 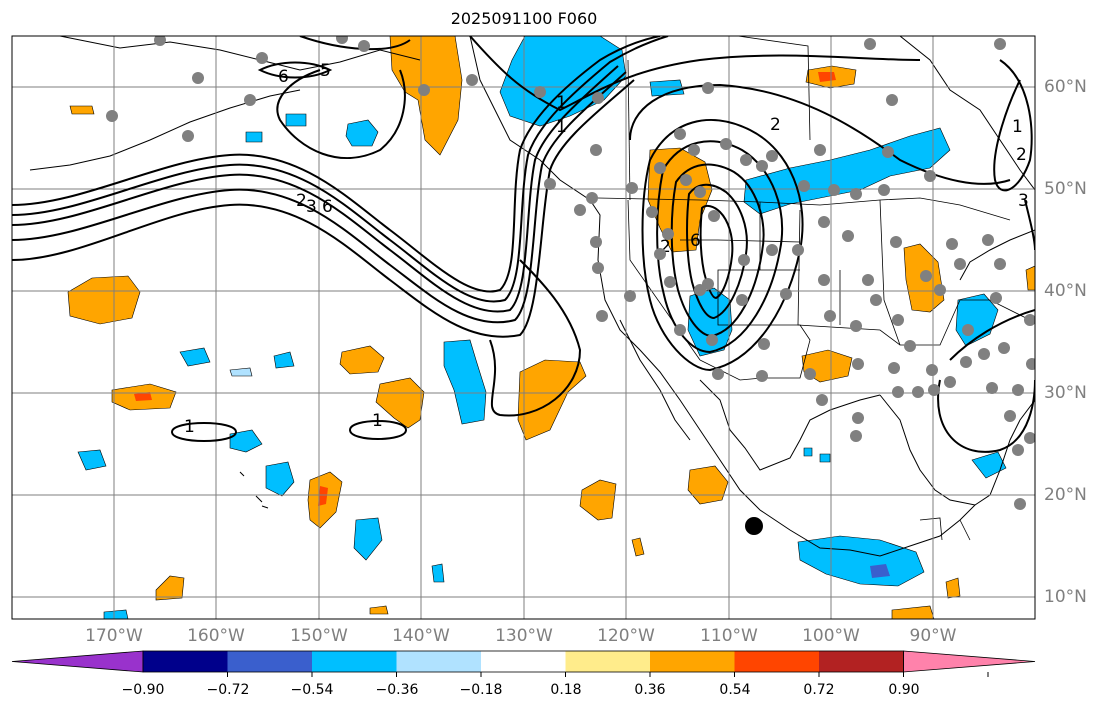 What do you see at coordinates (1065, 291) in the screenshot?
I see `lat-label: 40°N` at bounding box center [1065, 291].